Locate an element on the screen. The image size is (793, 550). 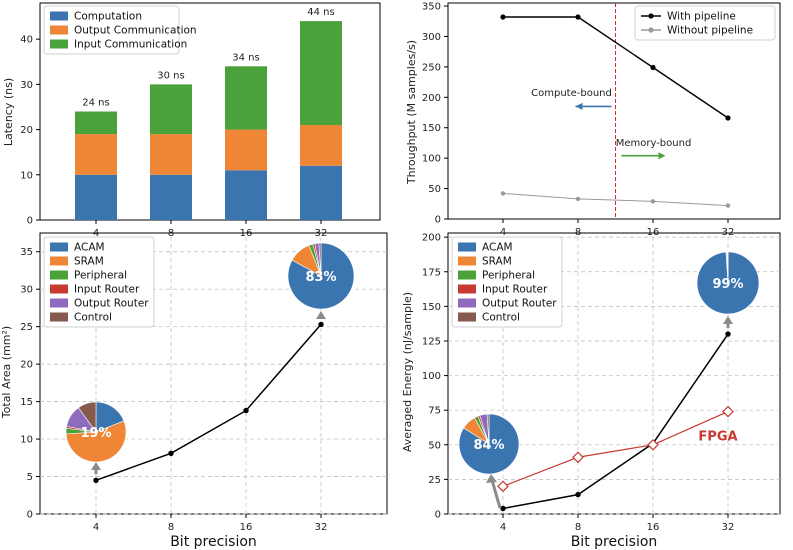
energy-ytick-label: 100 is located at coordinates (431, 376).